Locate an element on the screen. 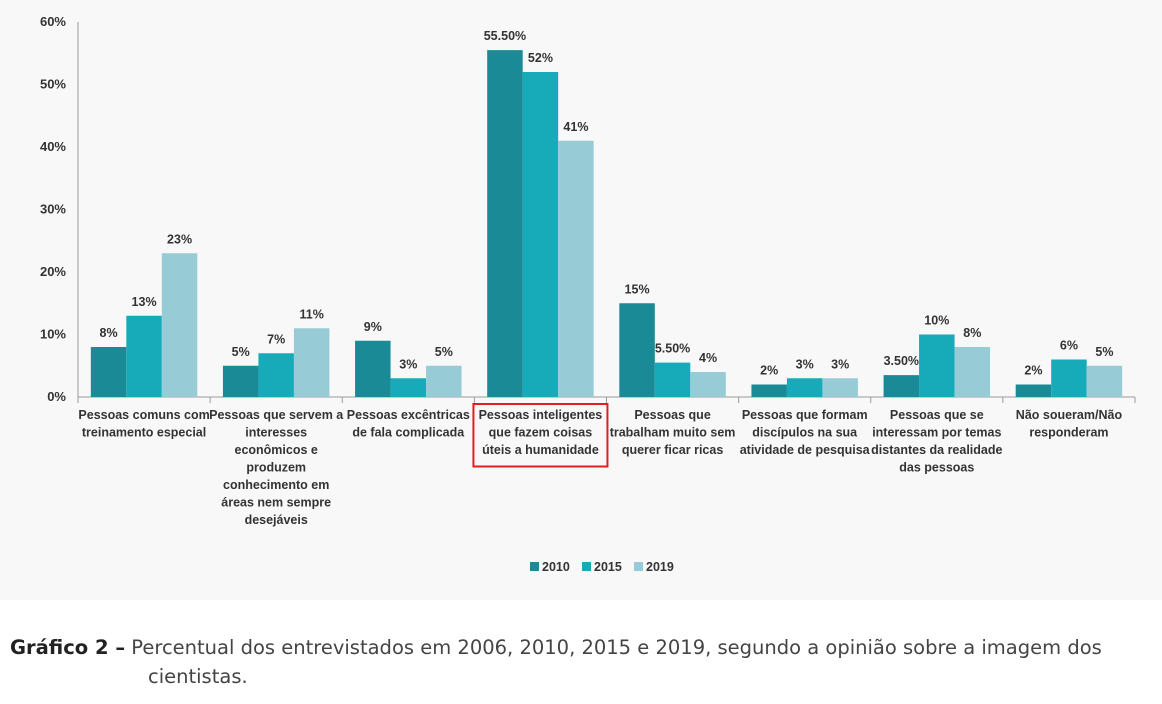 The height and width of the screenshot is (704, 1162). x-category-label: conhecimento em is located at coordinates (276, 485).